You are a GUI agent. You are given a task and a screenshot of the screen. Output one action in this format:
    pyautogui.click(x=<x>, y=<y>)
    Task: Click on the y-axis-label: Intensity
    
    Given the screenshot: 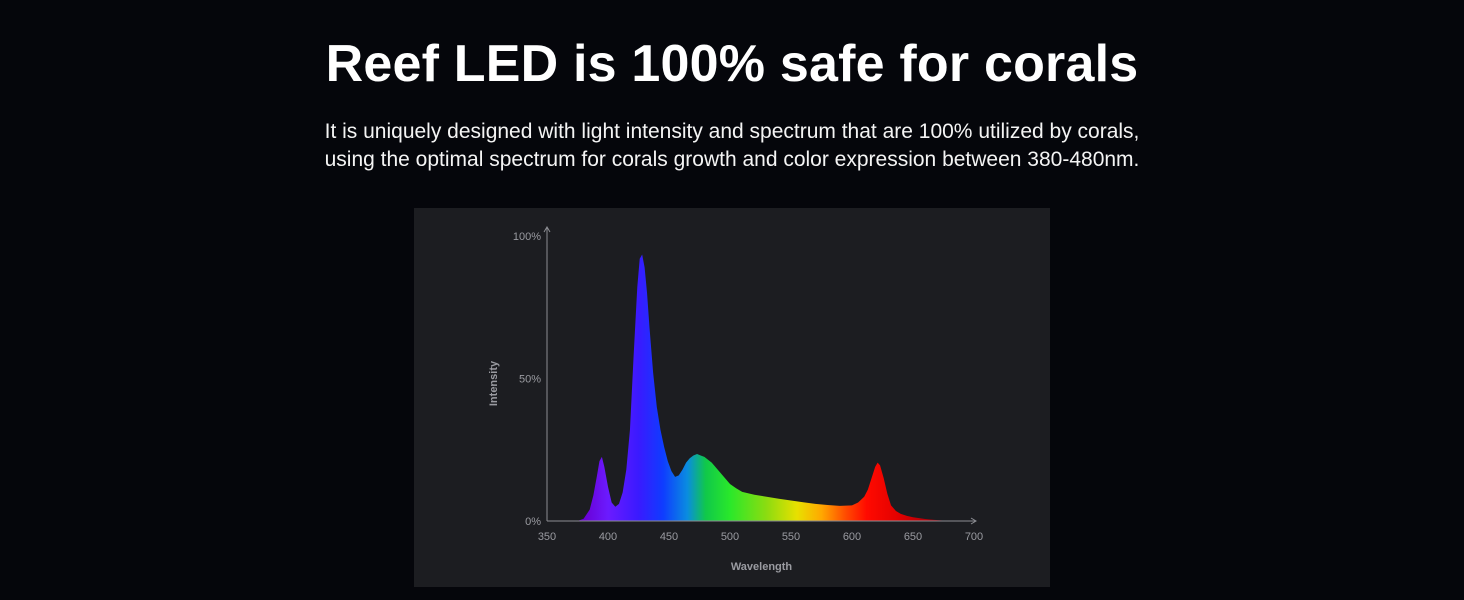 What is the action you would take?
    pyautogui.click(x=494, y=383)
    